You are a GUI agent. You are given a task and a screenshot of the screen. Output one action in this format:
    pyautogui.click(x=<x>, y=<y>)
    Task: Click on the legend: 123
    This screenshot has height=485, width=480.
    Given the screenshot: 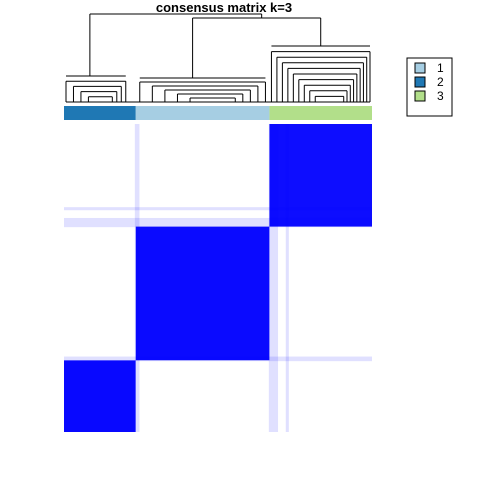 What is the action you would take?
    pyautogui.click(x=429, y=87)
    